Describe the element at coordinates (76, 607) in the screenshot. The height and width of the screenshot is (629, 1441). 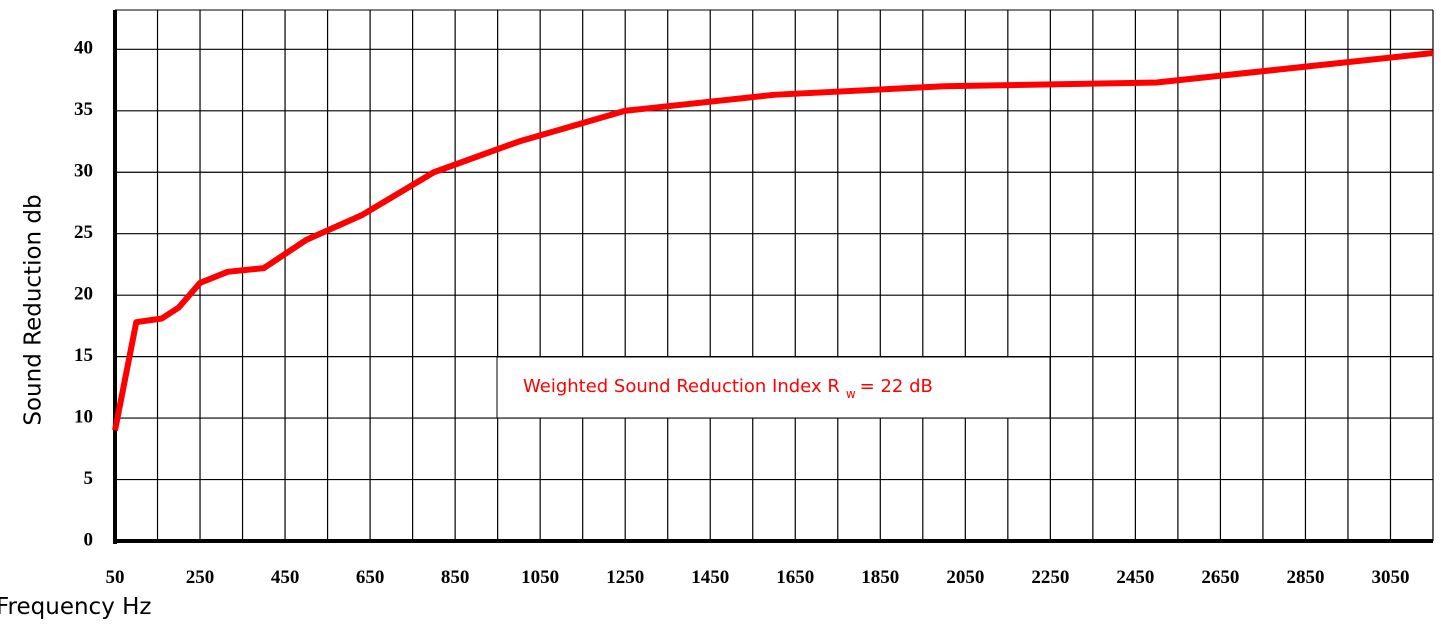
I see `x-axis-title: Frequency Hz` at that location.